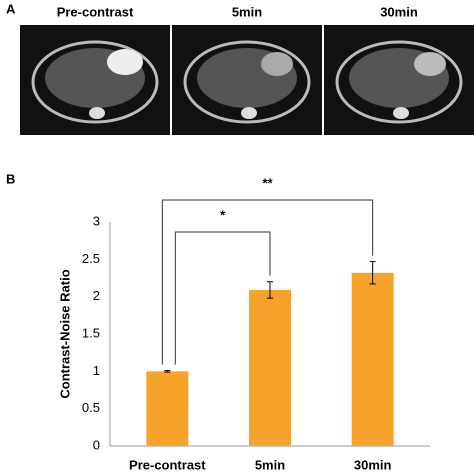 Image resolution: width=474 pixels, height=475 pixels. Describe the element at coordinates (247, 11) in the screenshot. I see `image-title: 5min` at that location.